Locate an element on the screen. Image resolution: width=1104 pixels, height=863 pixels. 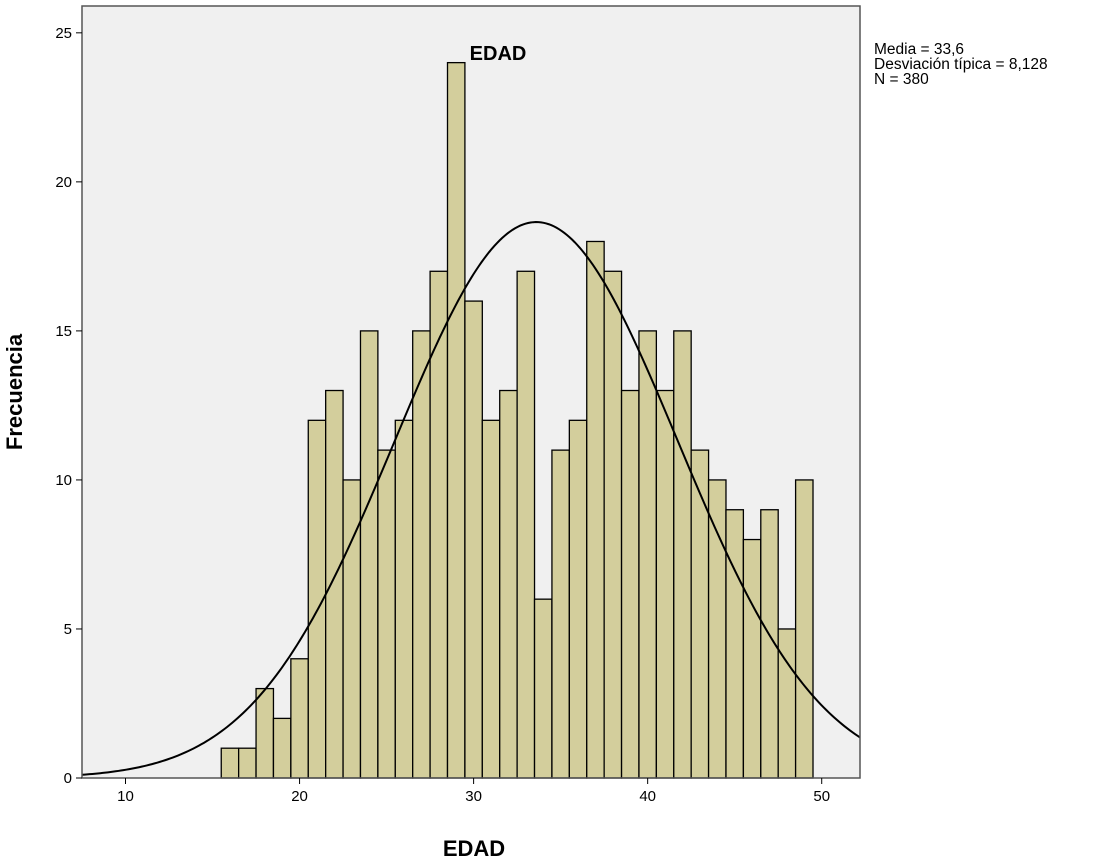
y-tick-label: 0 is located at coordinates (68, 778).